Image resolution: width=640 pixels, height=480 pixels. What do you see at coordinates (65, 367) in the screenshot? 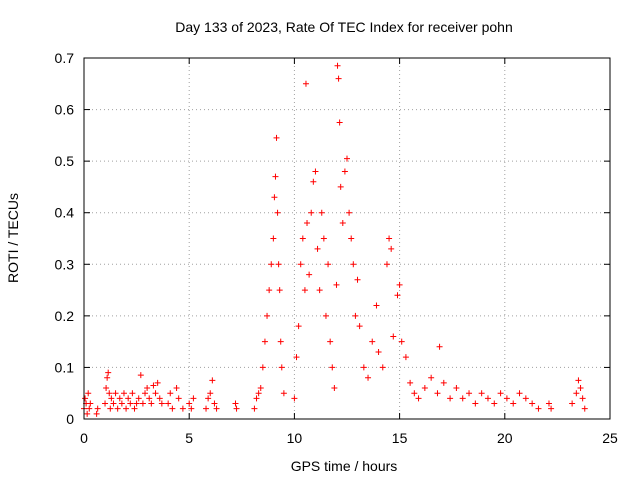
I see `y-tick-label: 0.1` at bounding box center [65, 367].